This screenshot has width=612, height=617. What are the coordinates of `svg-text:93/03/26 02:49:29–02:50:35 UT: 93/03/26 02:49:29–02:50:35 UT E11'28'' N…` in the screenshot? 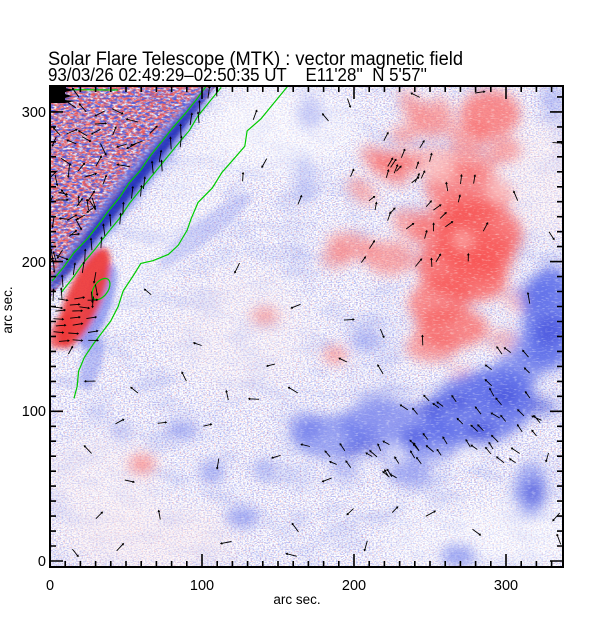 It's located at (237, 75).